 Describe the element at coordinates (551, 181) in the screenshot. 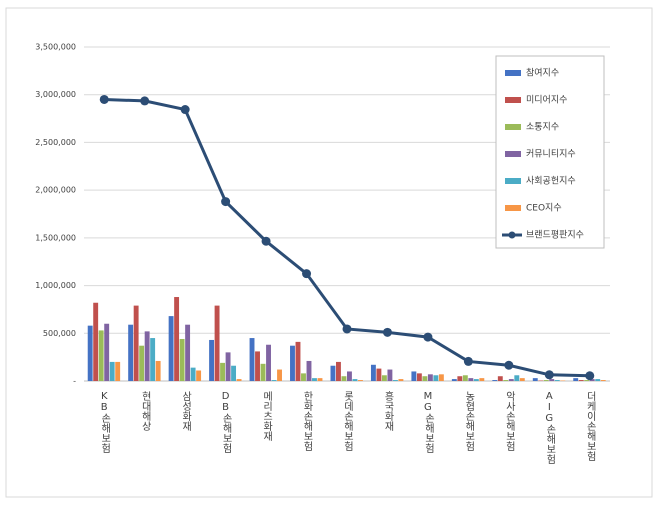

I see `legend-label: 사회공헌지수` at that location.